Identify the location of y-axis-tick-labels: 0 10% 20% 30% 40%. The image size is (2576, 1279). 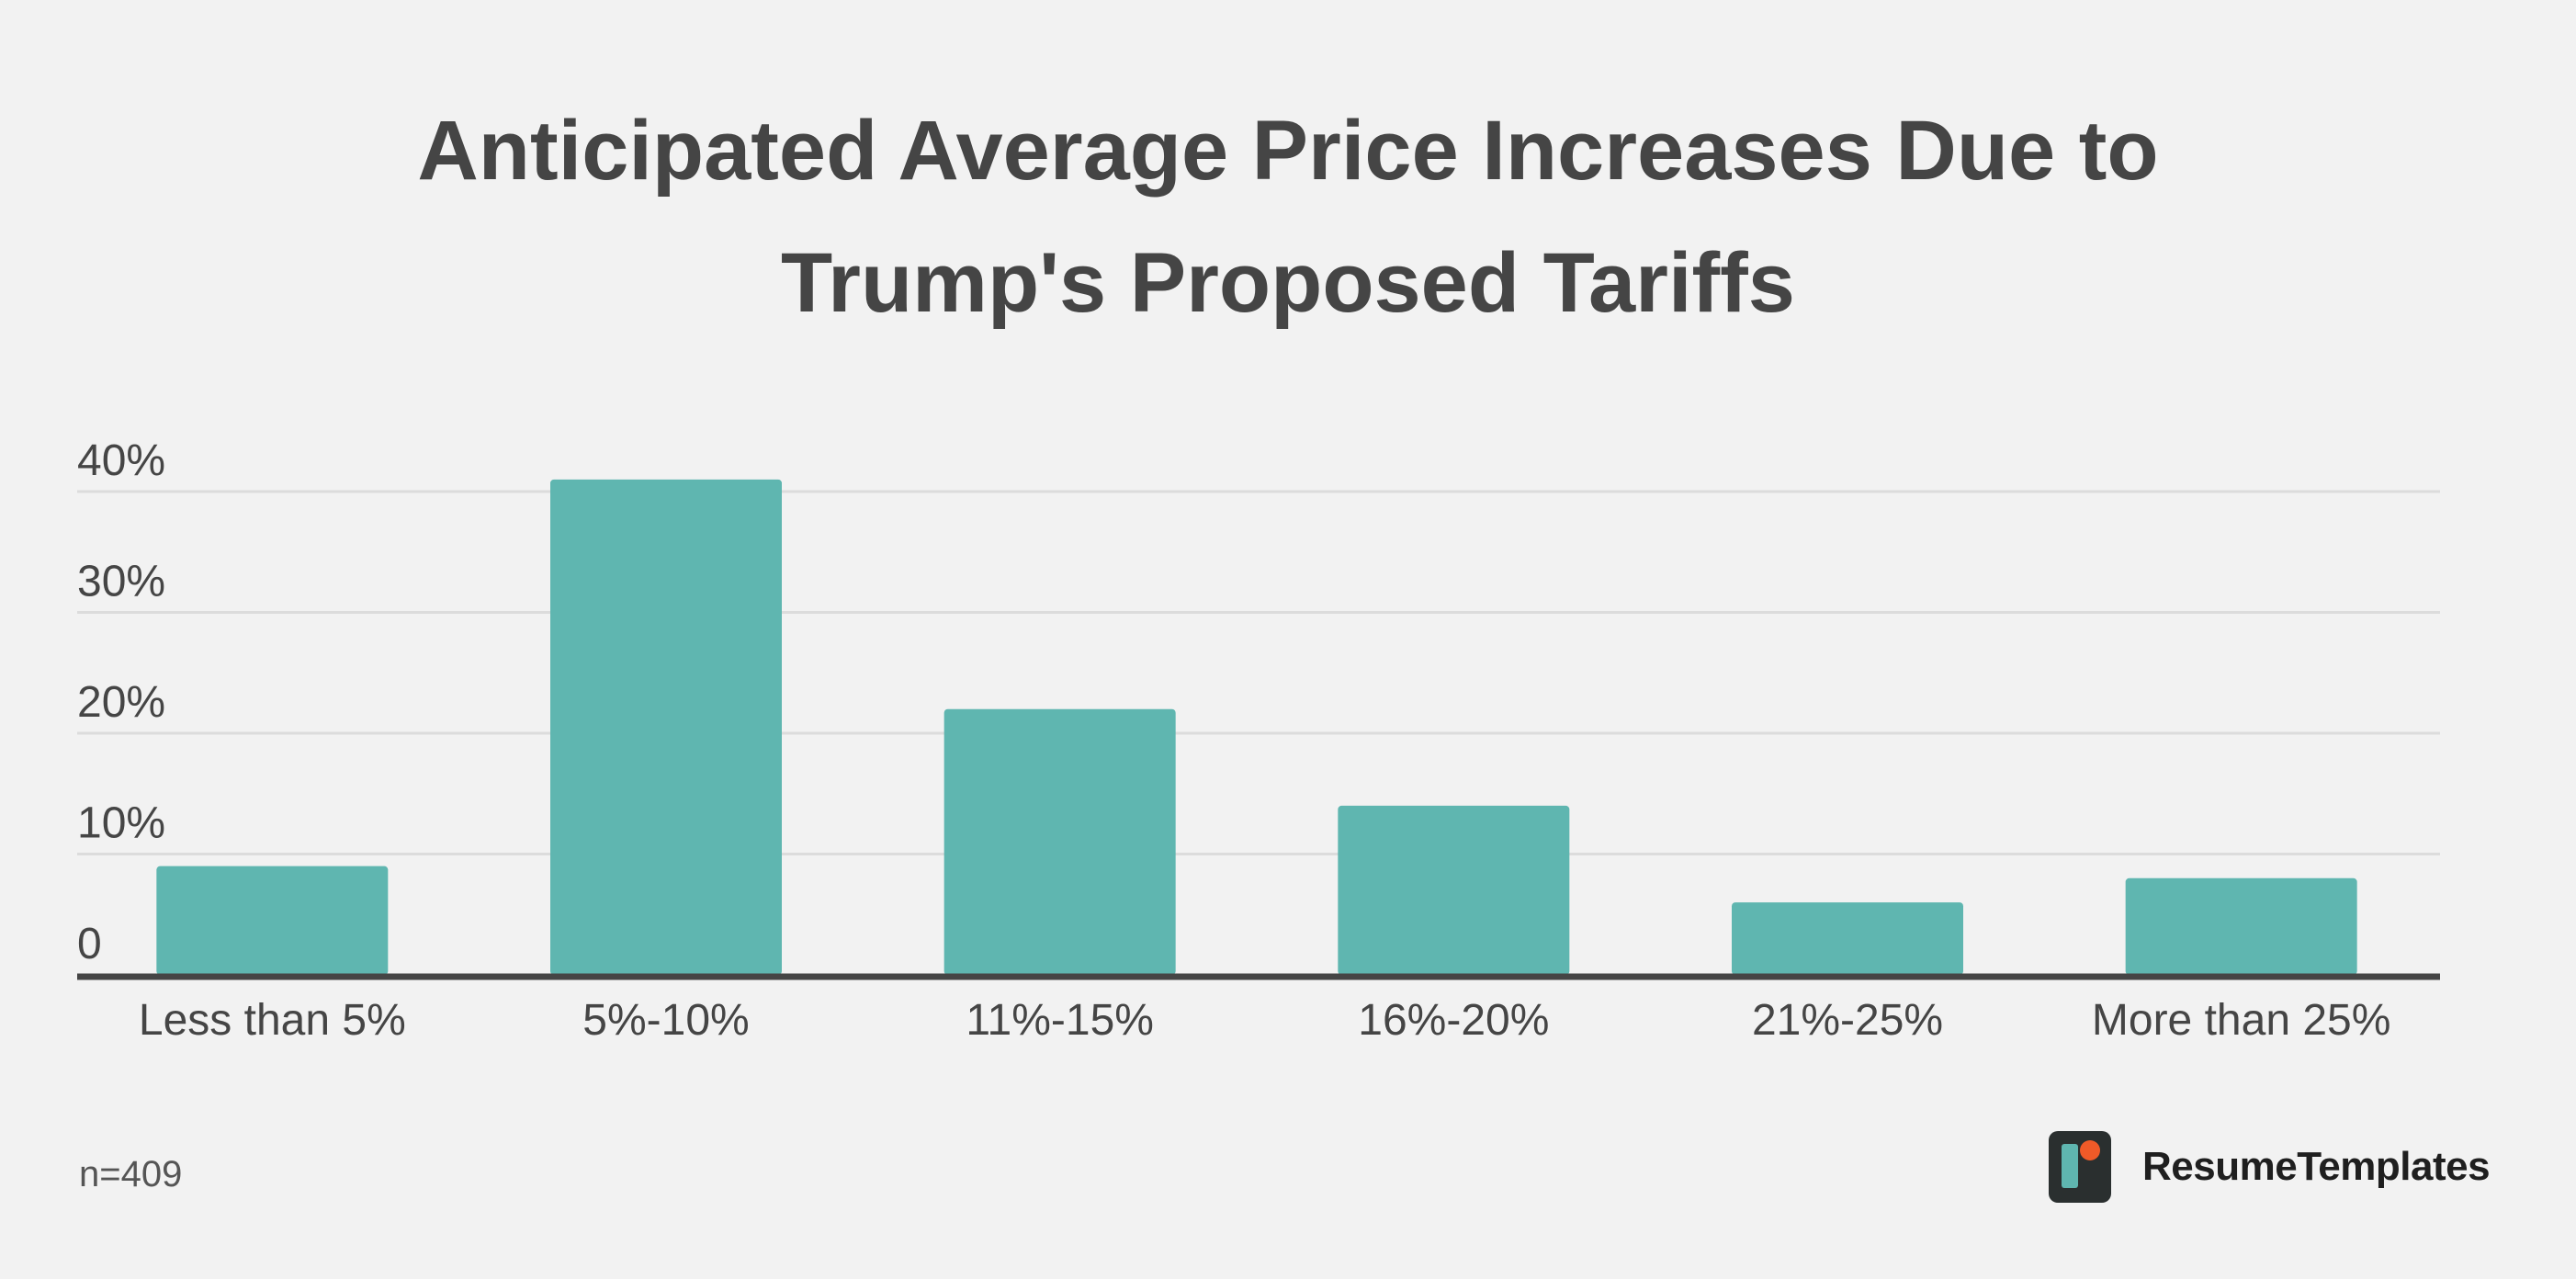
(121, 702).